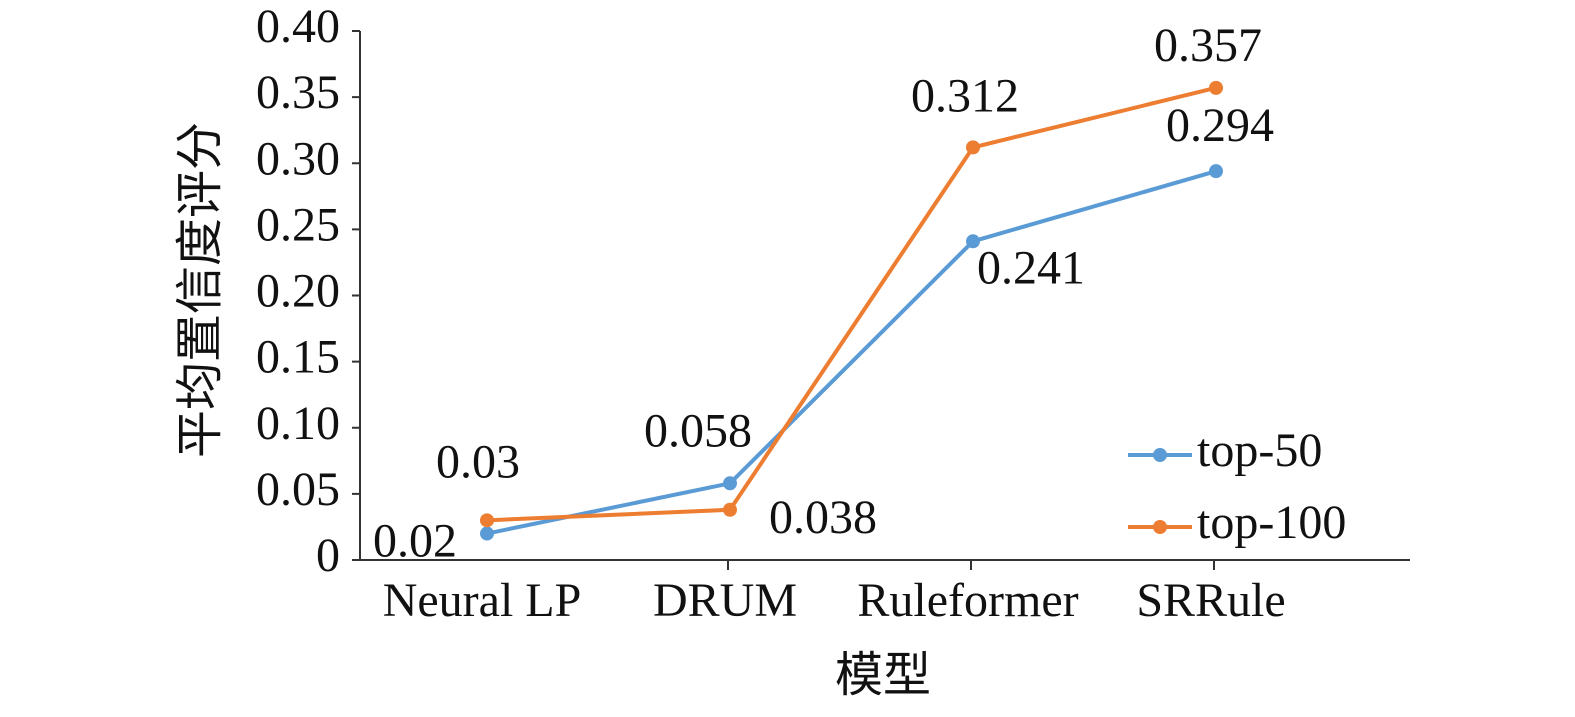  Describe the element at coordinates (725, 600) in the screenshot. I see `x-tick-label: DRUM` at that location.